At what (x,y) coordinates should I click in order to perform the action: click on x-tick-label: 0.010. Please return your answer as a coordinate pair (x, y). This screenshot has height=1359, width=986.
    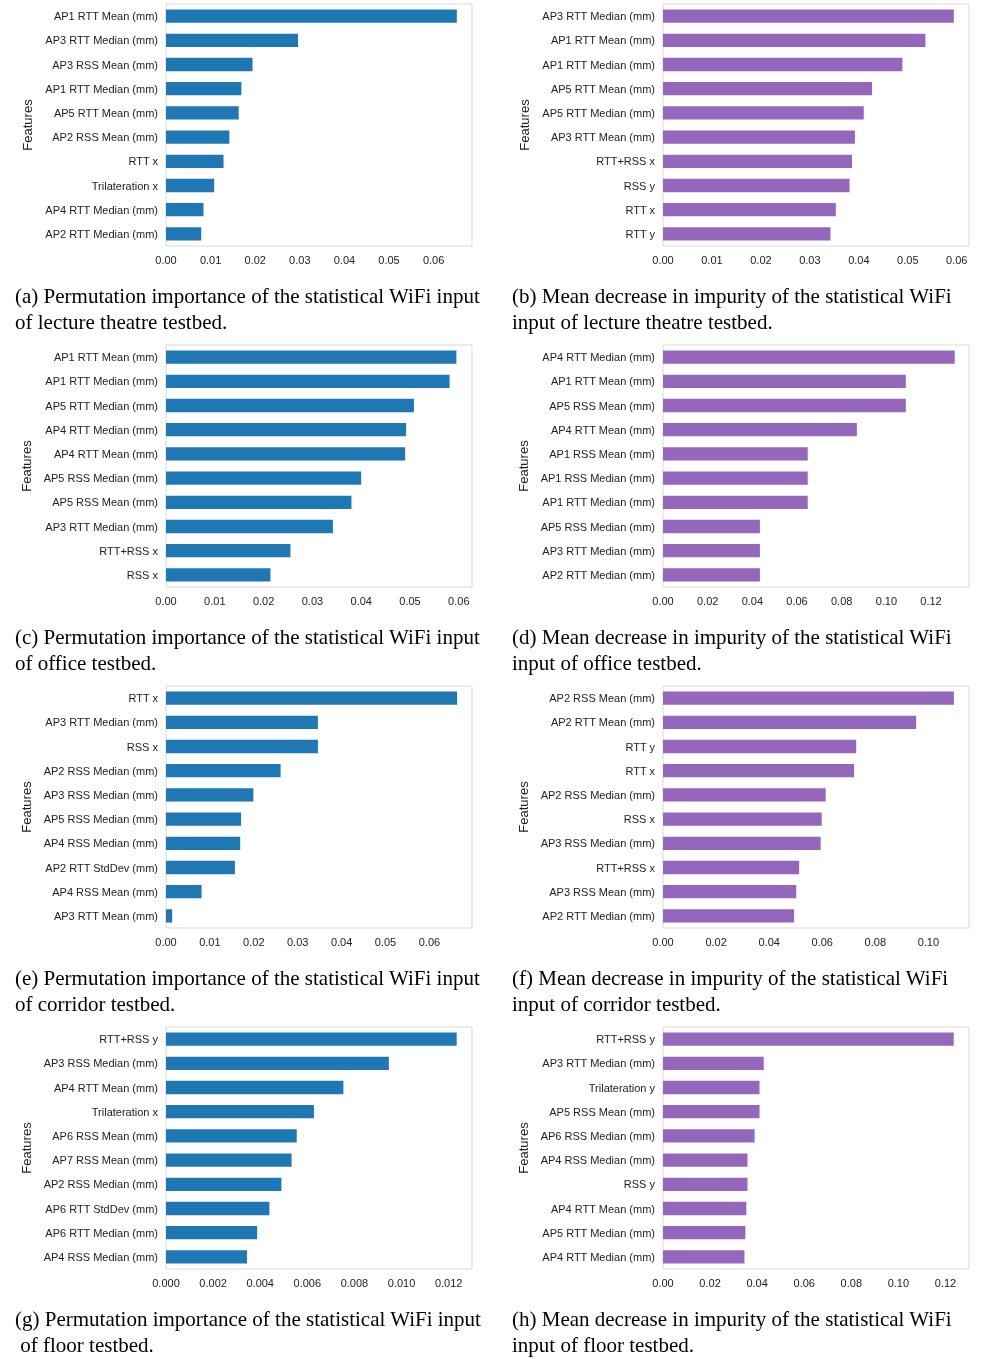
    Looking at the image, I should click on (401, 1282).